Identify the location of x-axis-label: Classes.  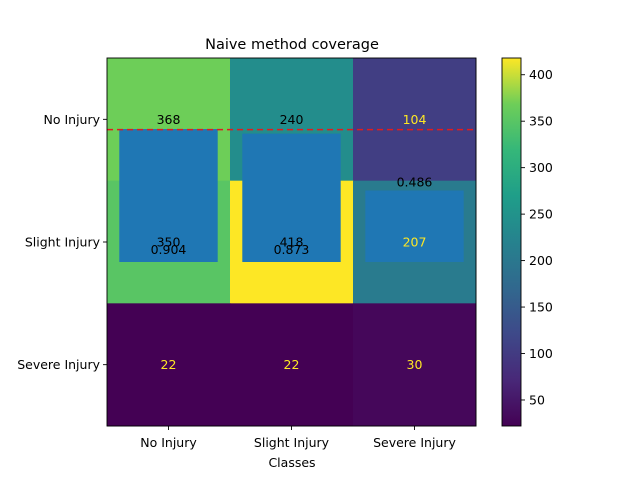
(291, 462).